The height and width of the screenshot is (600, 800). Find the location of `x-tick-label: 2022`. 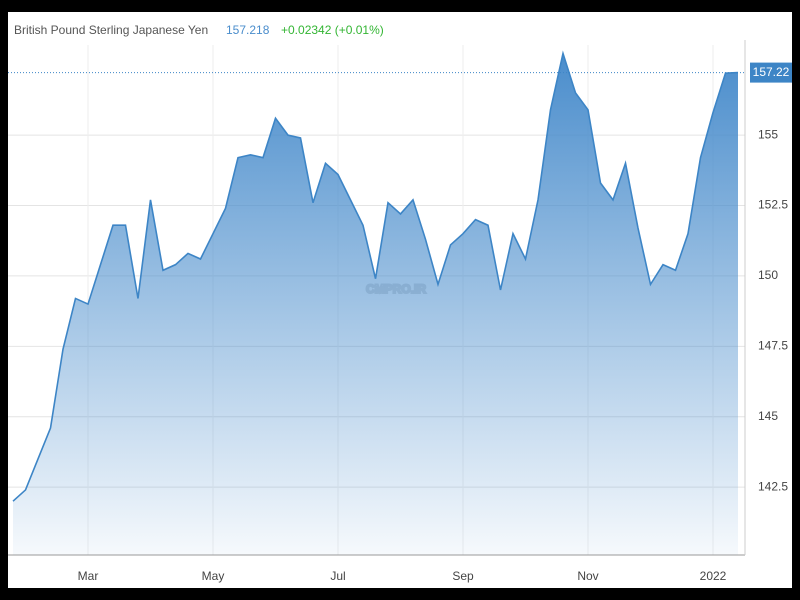

x-tick-label: 2022 is located at coordinates (713, 576).